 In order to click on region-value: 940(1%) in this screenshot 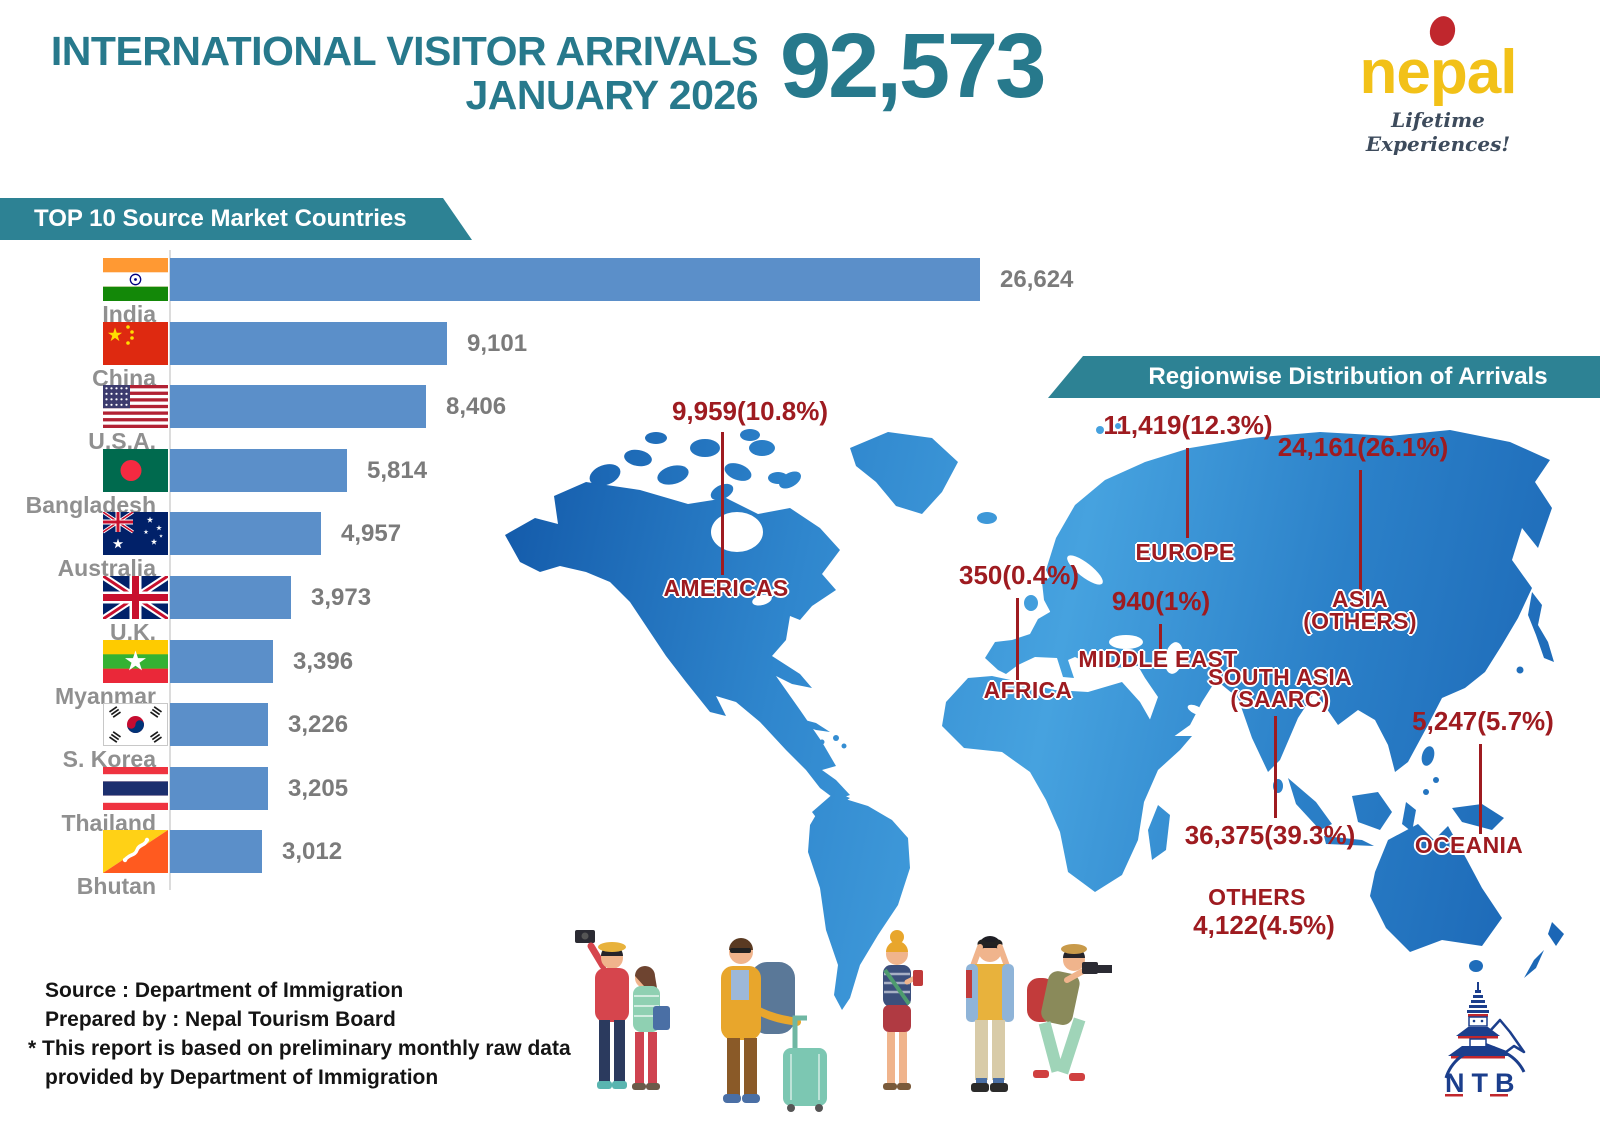, I will do `click(1161, 601)`.